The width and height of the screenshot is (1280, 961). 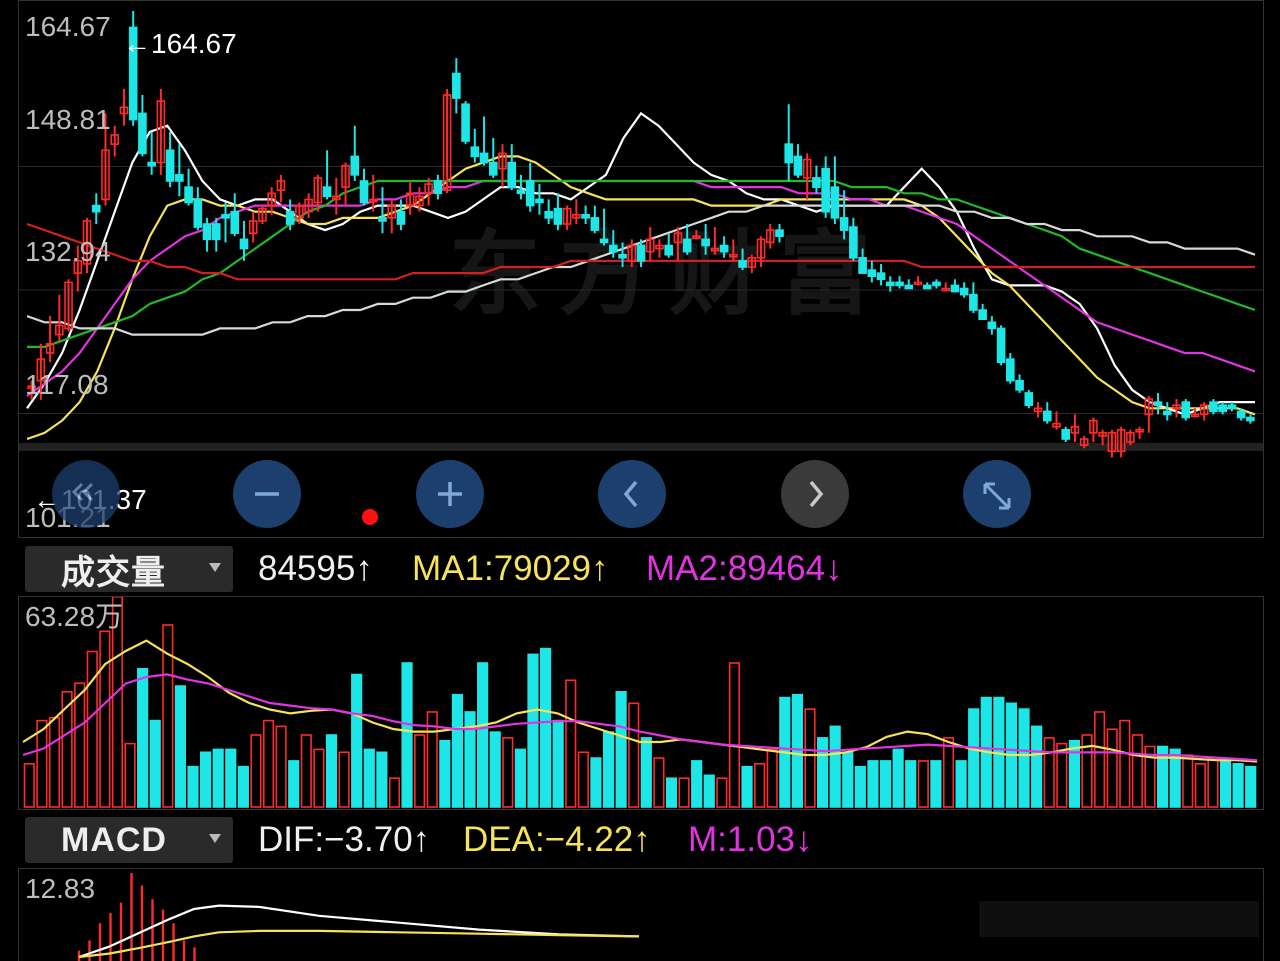 I want to click on macd-m: M:1.03↓, so click(x=750, y=839).